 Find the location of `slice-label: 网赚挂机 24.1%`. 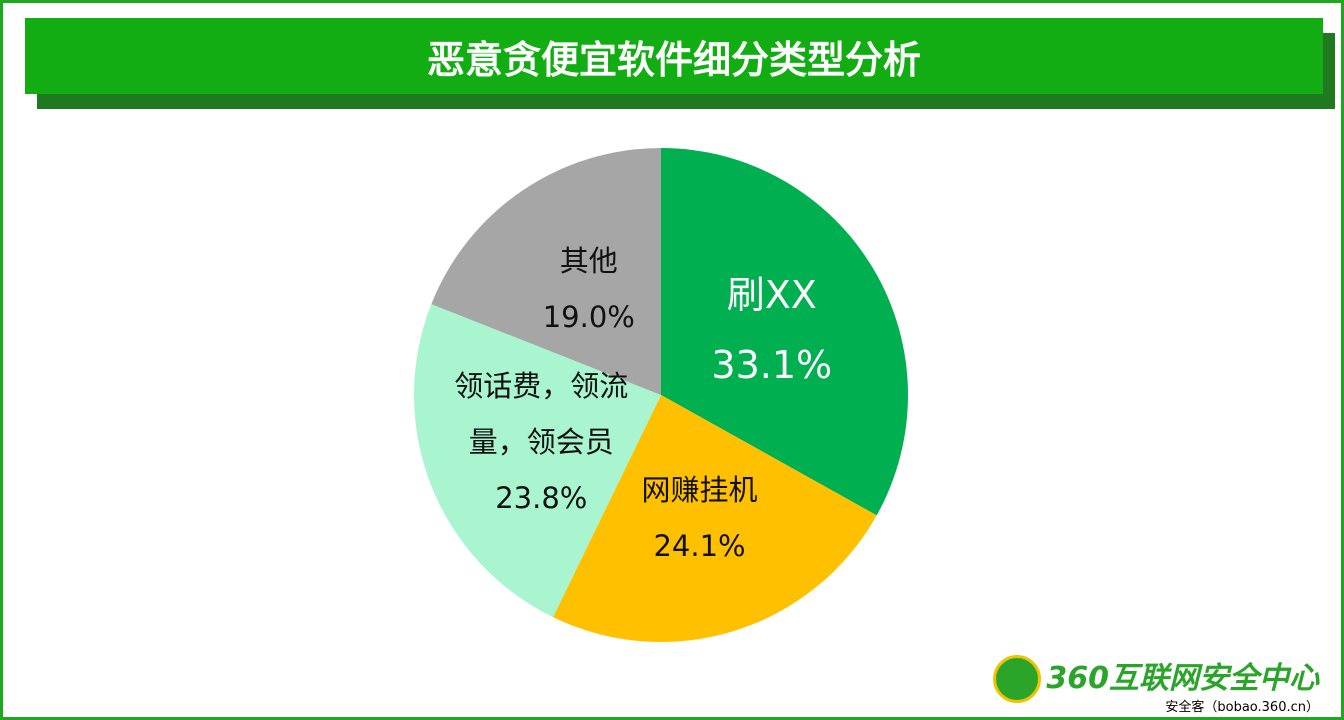

slice-label: 网赚挂机 24.1% is located at coordinates (700, 518).